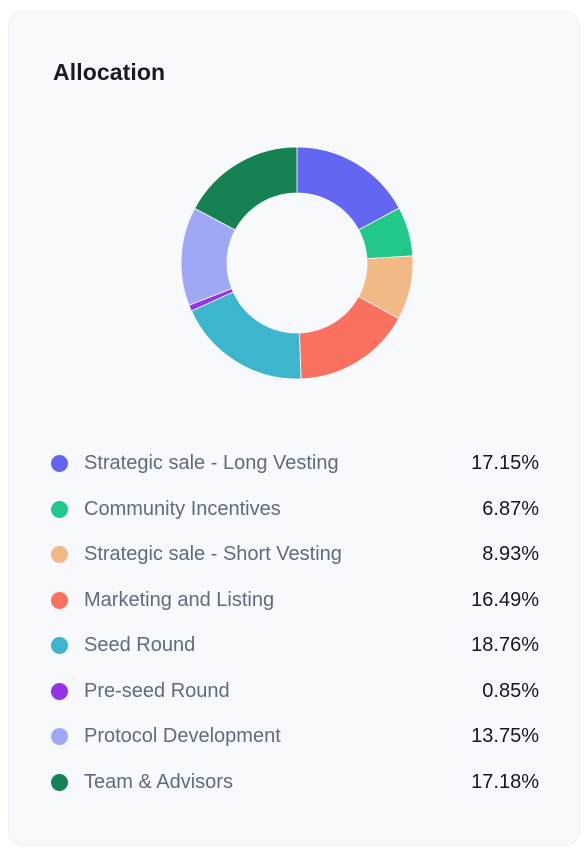  Describe the element at coordinates (510, 690) in the screenshot. I see `legend-value: 0.85%` at that location.